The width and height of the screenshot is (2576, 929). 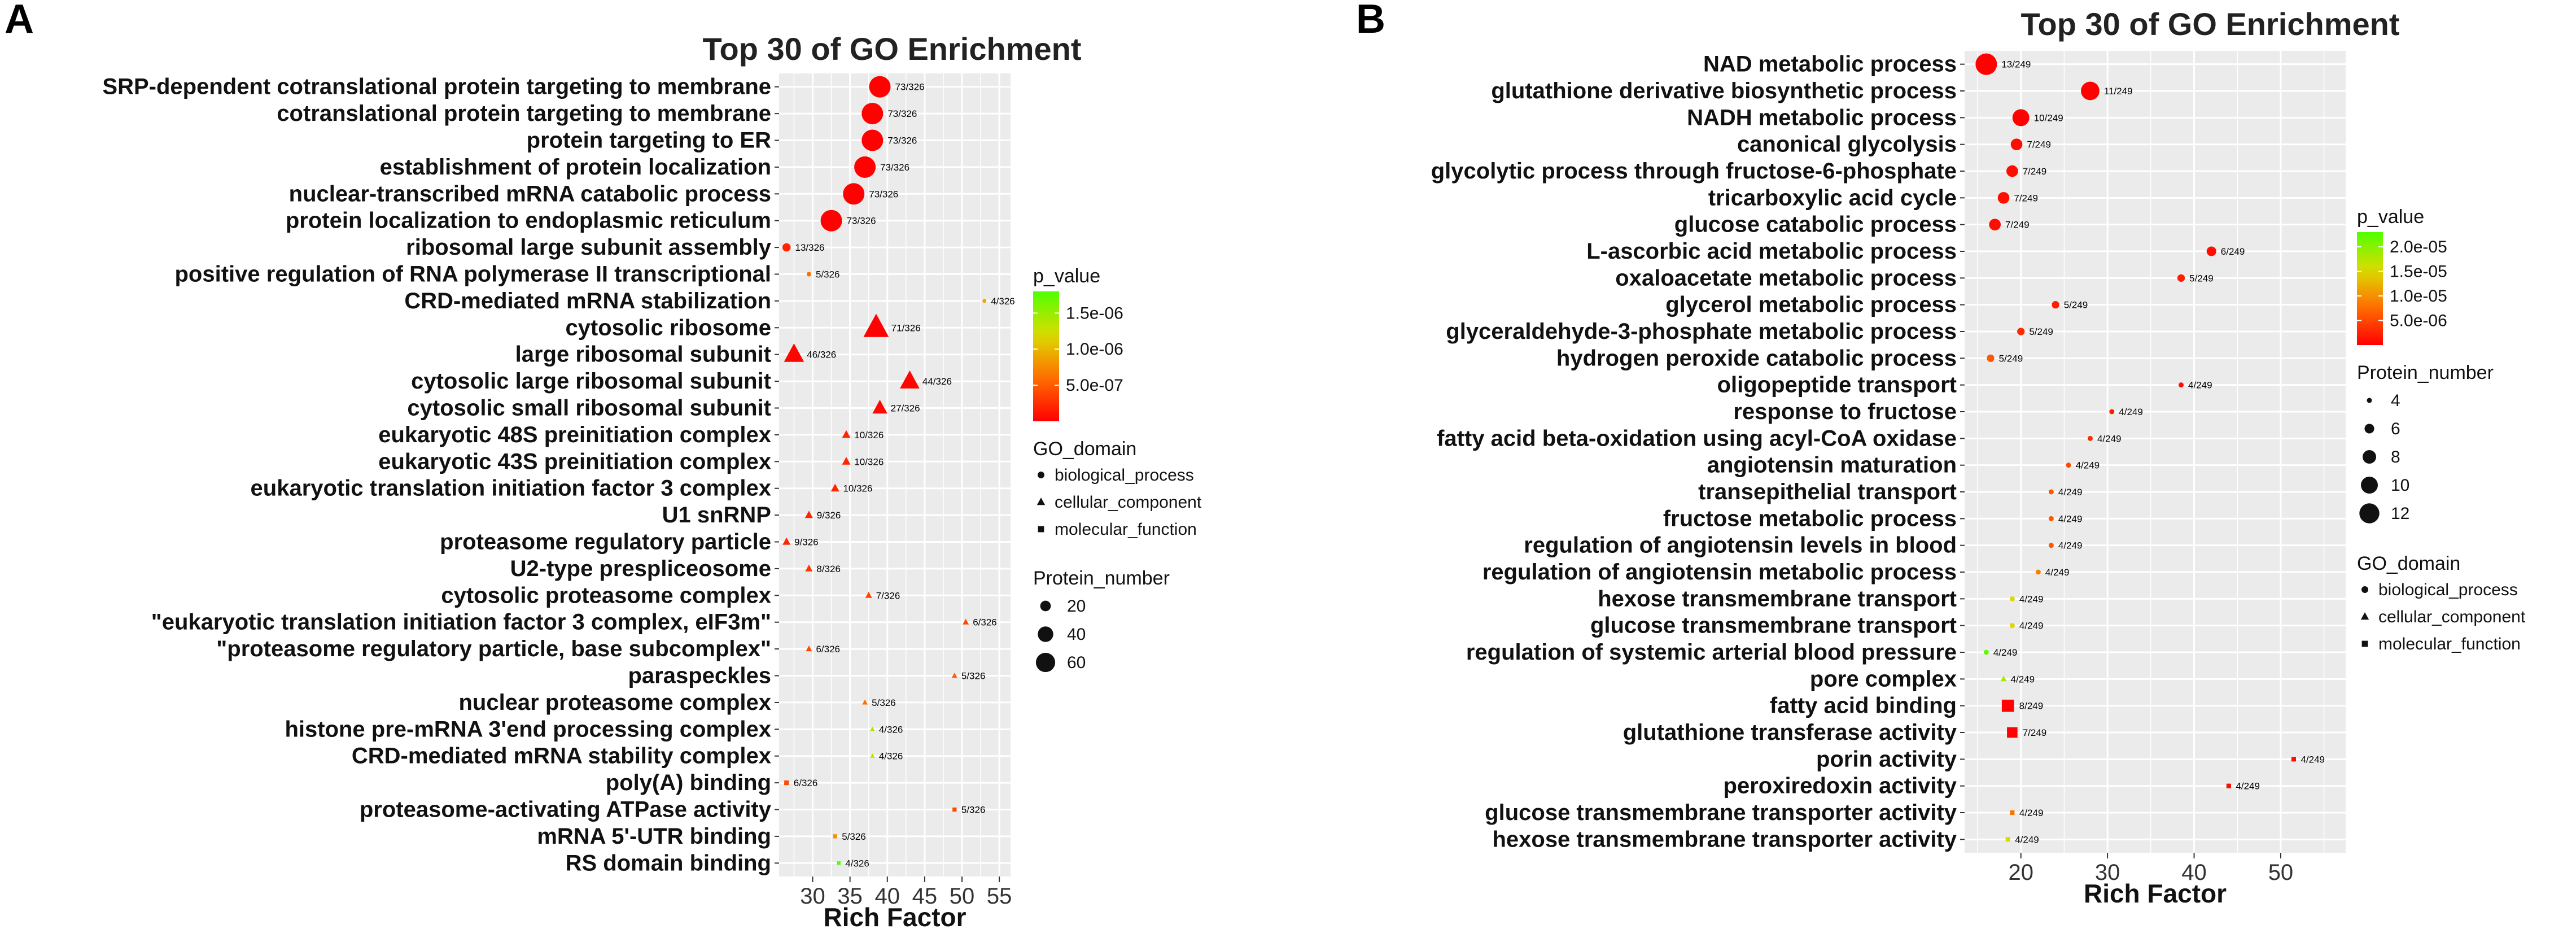 What do you see at coordinates (892, 49) in the screenshot?
I see `chart-title: Top 30 of GO Enrichment` at bounding box center [892, 49].